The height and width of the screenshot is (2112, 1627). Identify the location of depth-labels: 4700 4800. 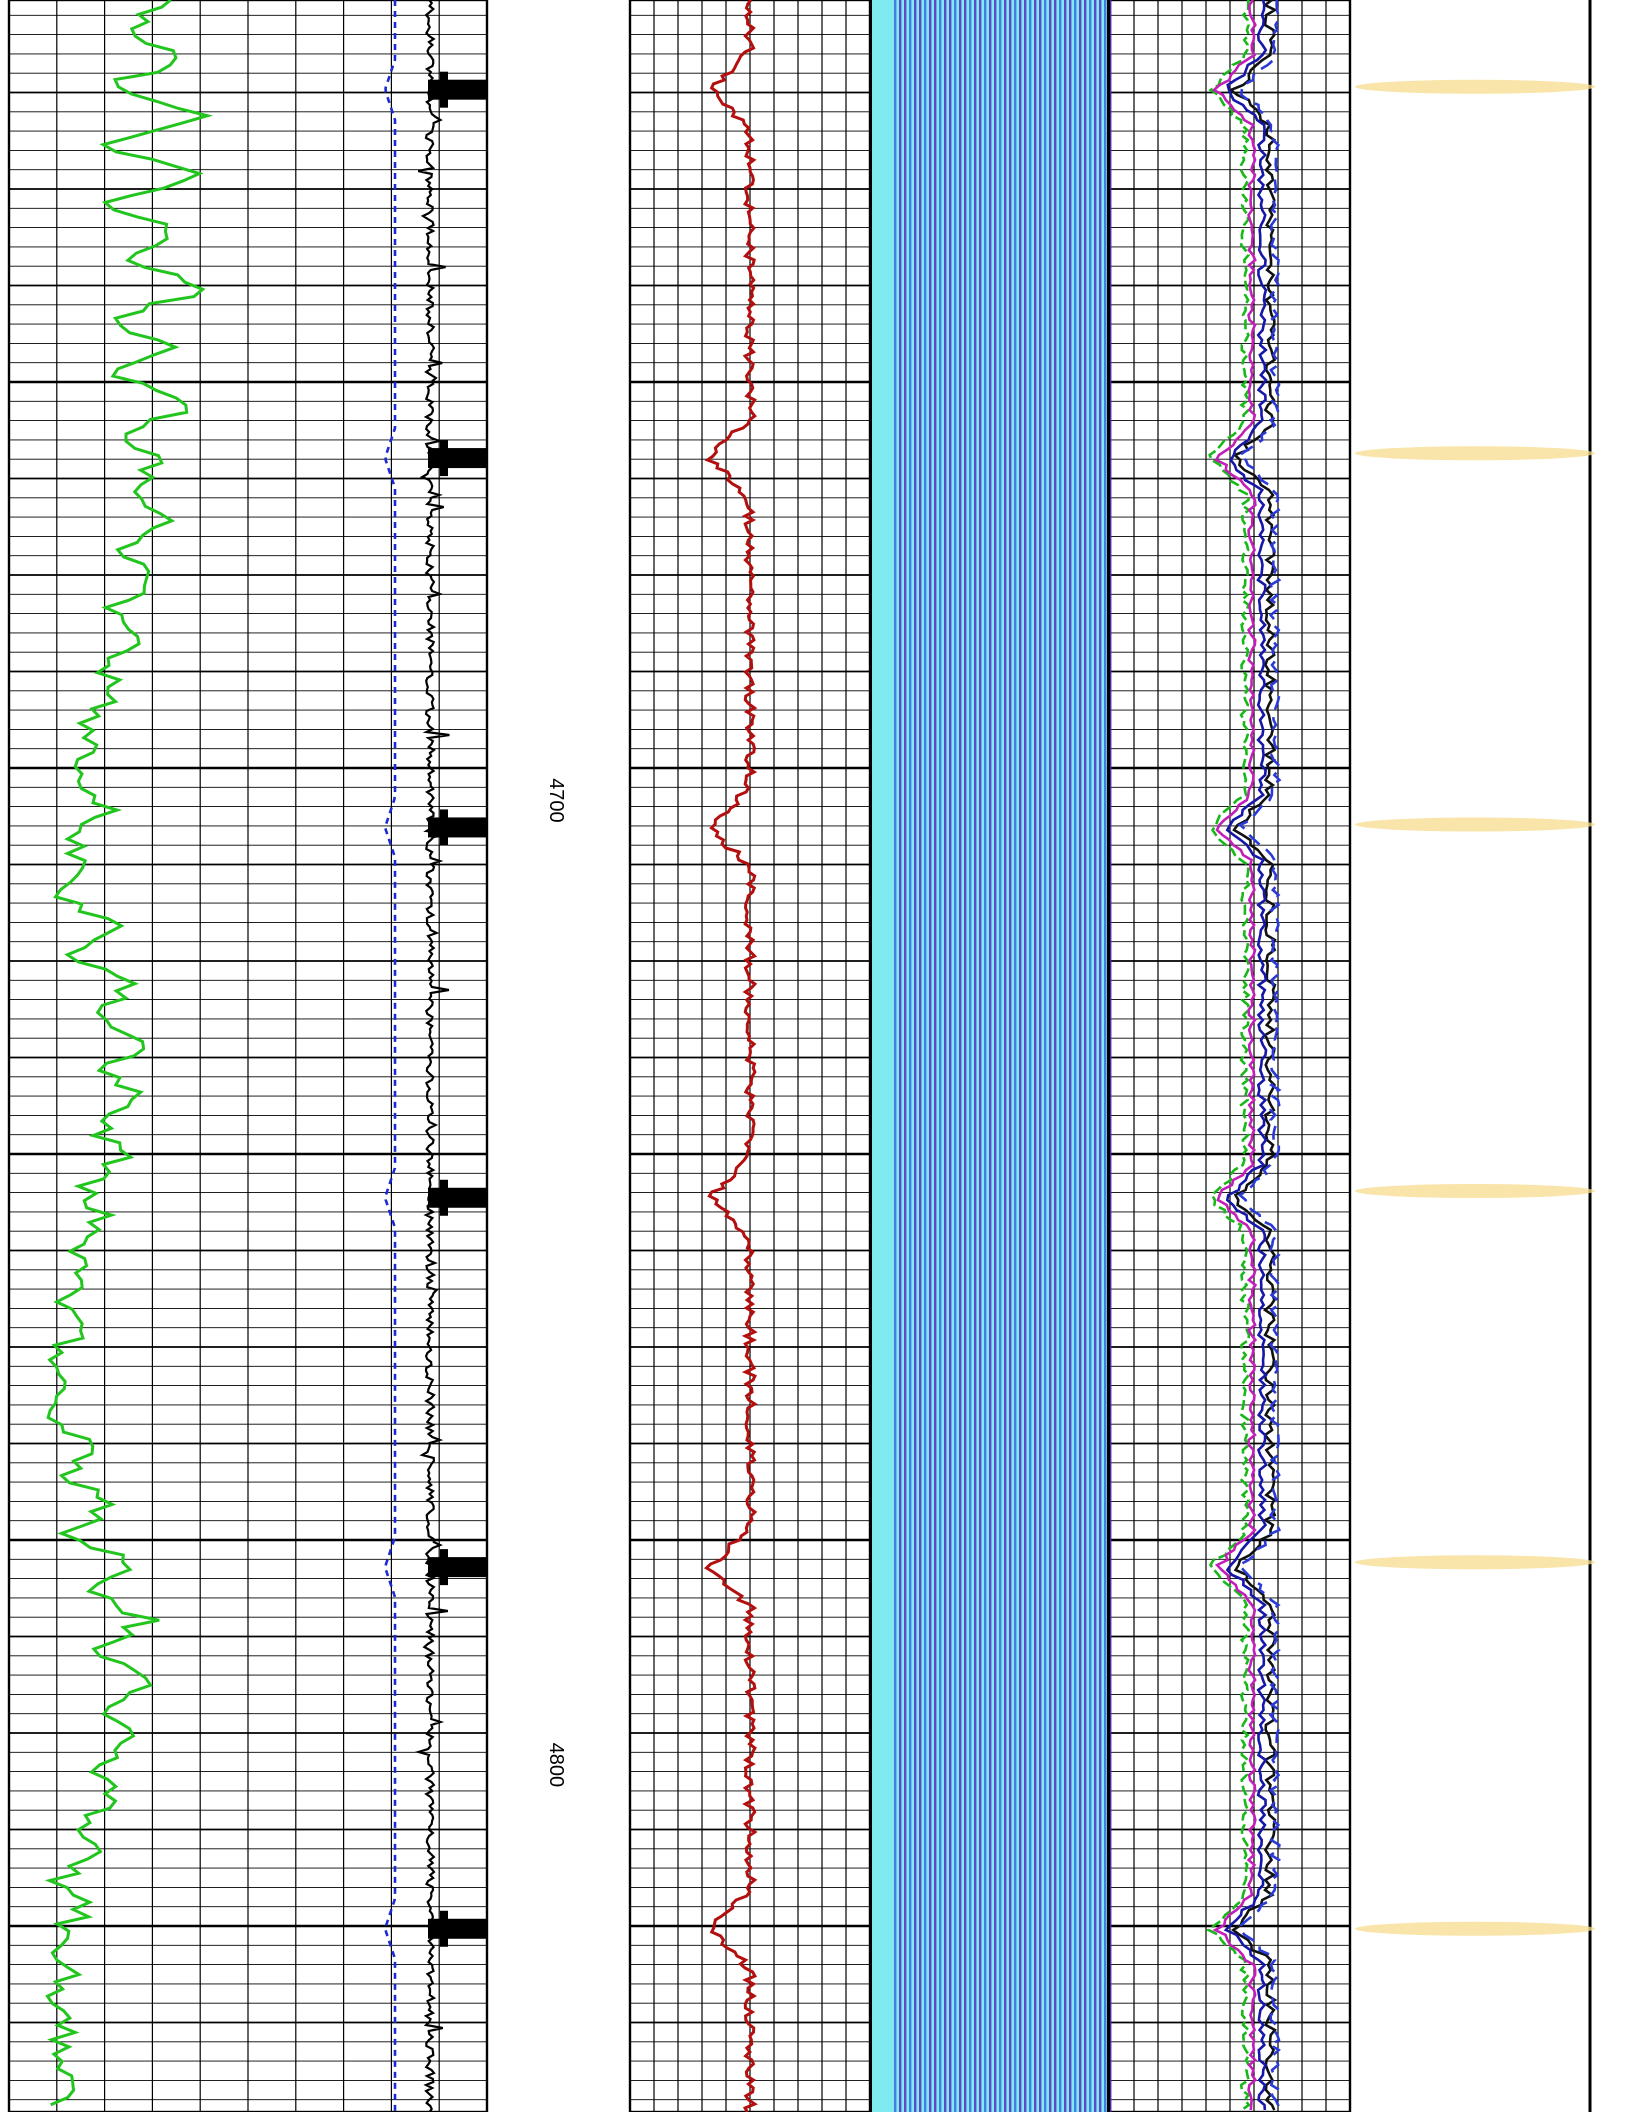
(556, 1282).